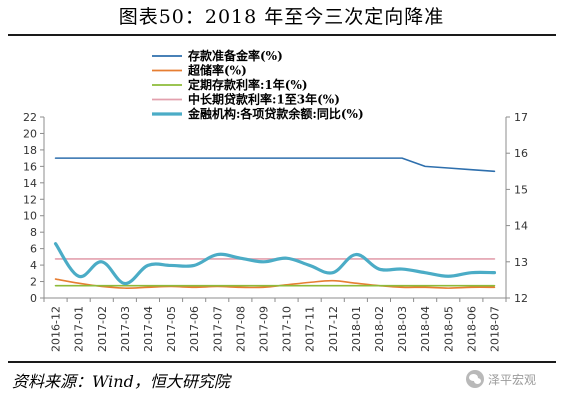 The width and height of the screenshot is (563, 400). Describe the element at coordinates (521, 153) in the screenshot. I see `right-tick-label: 16` at that location.